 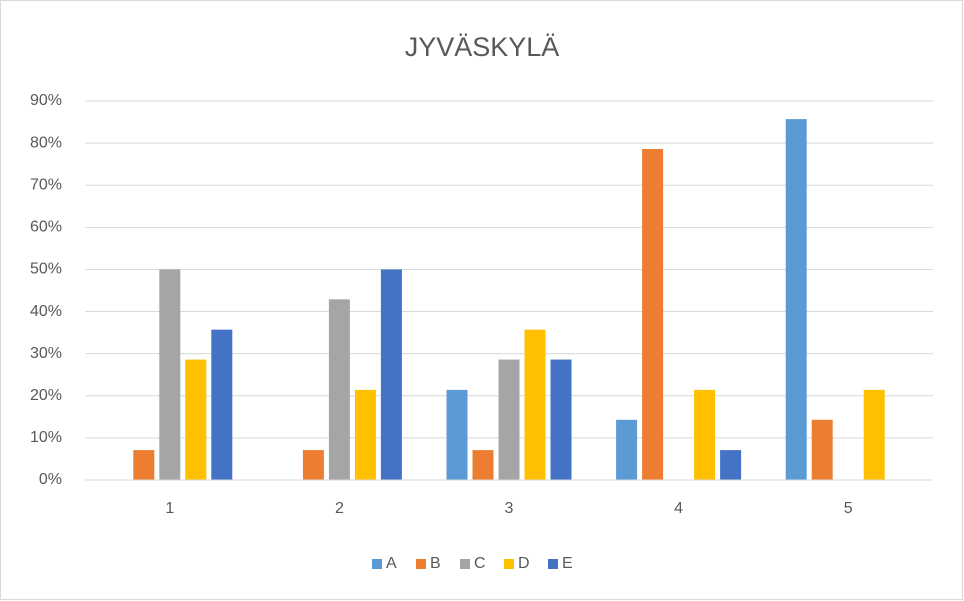 What do you see at coordinates (46, 184) in the screenshot?
I see `y-tick-label: 70%` at bounding box center [46, 184].